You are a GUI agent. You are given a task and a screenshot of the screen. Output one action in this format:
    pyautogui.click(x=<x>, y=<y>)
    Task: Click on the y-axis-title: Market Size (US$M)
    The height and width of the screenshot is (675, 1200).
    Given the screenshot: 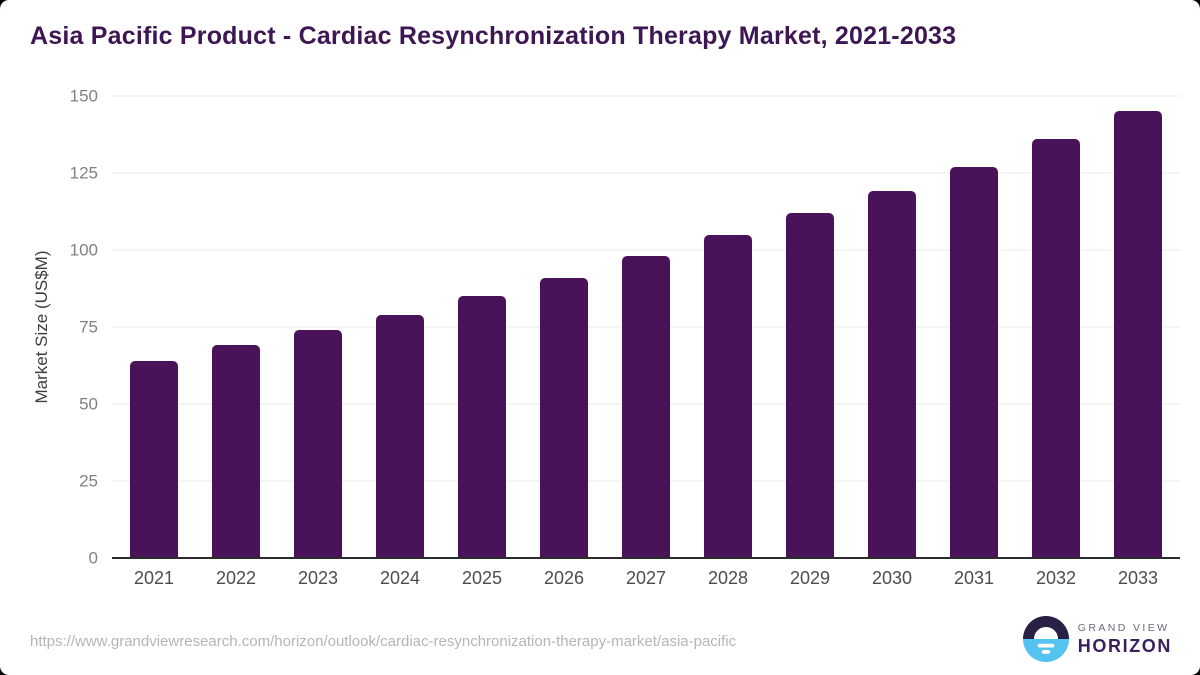 What is the action you would take?
    pyautogui.click(x=41, y=327)
    